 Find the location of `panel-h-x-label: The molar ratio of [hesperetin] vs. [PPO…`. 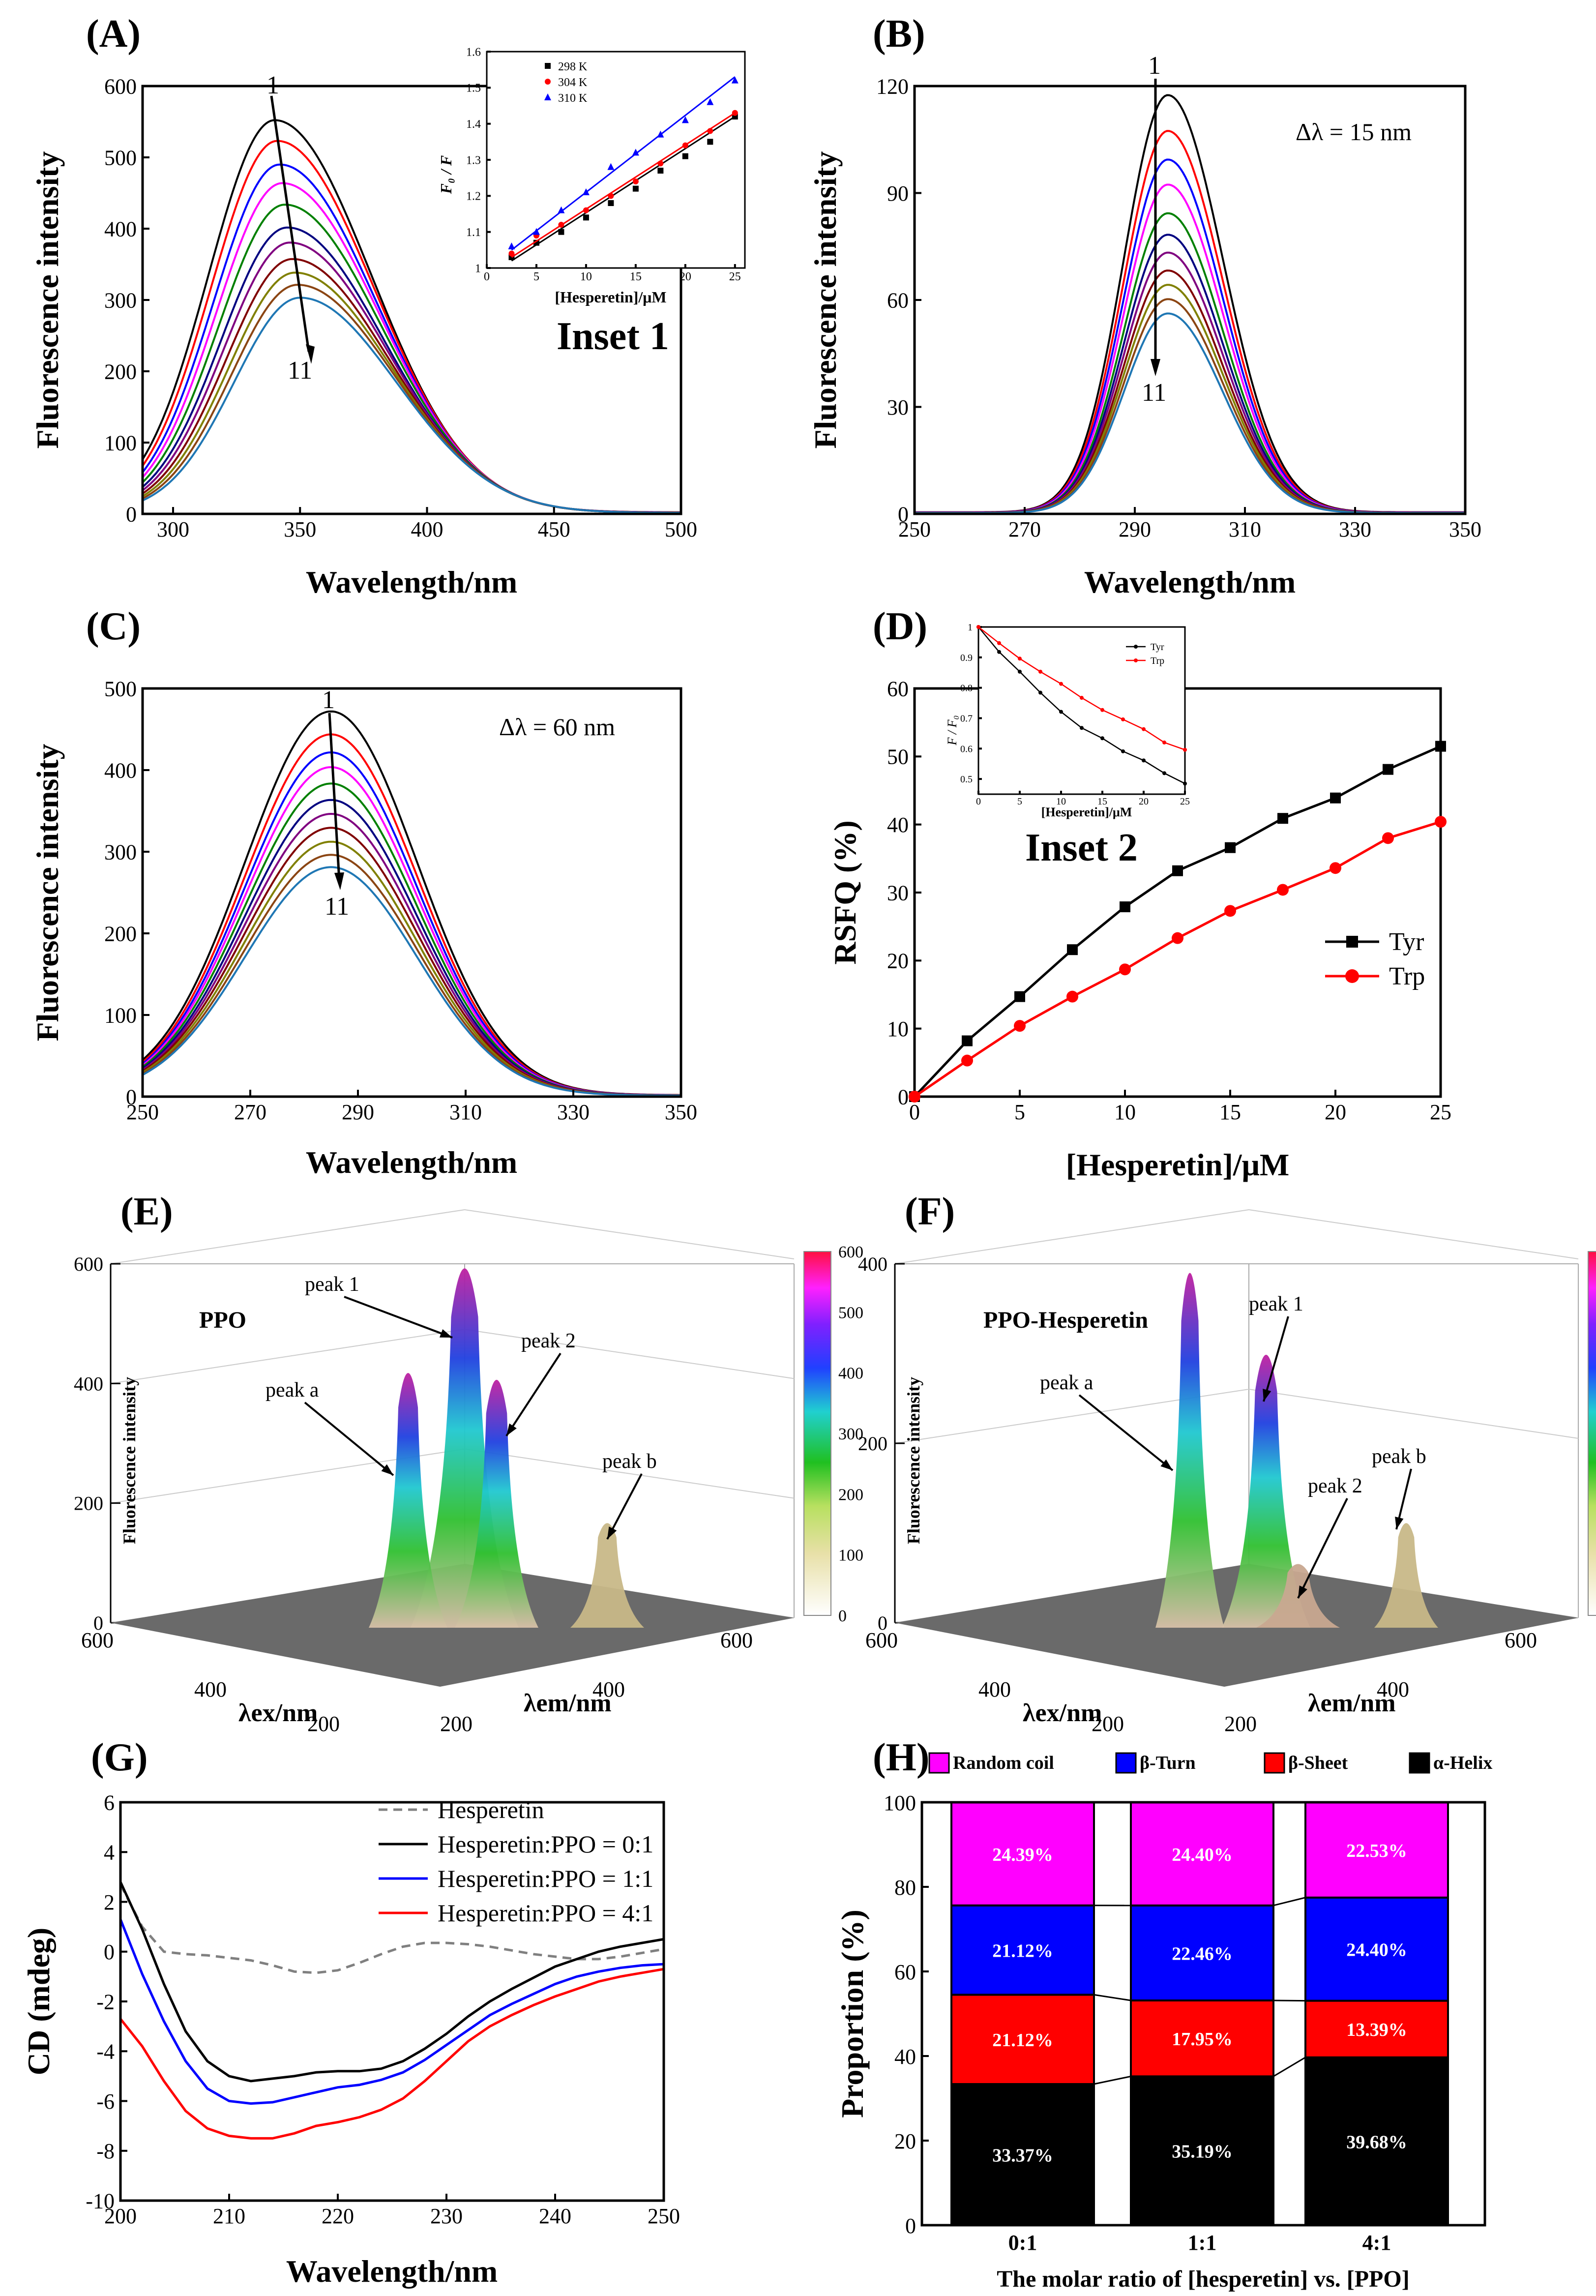

panel-h-x-label: The molar ratio of [hesperetin] vs. [PPO… is located at coordinates (1203, 2279).